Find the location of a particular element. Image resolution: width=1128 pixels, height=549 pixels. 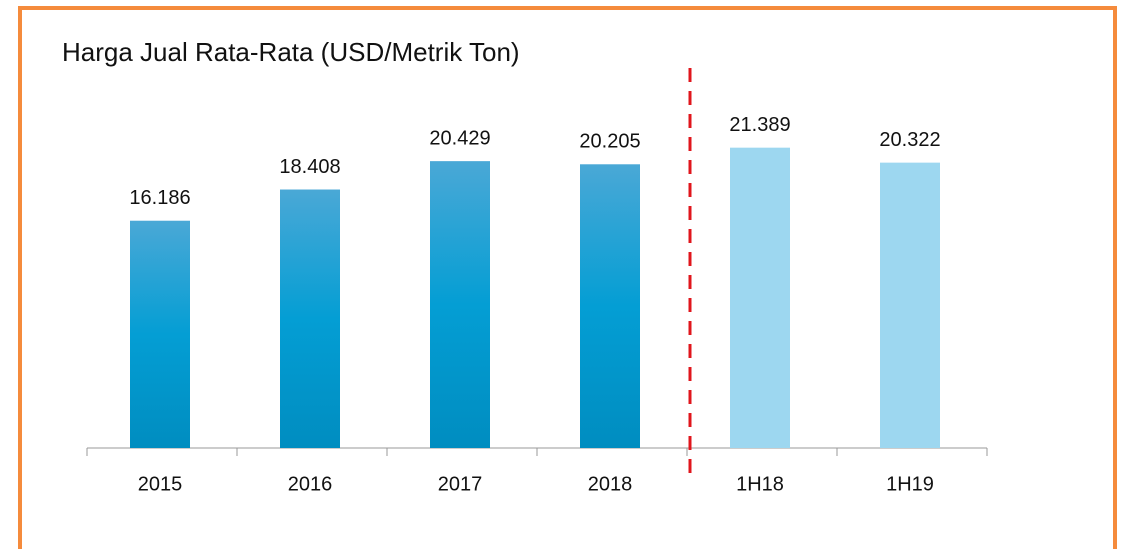

x-tick-label: 1H19 is located at coordinates (910, 484).